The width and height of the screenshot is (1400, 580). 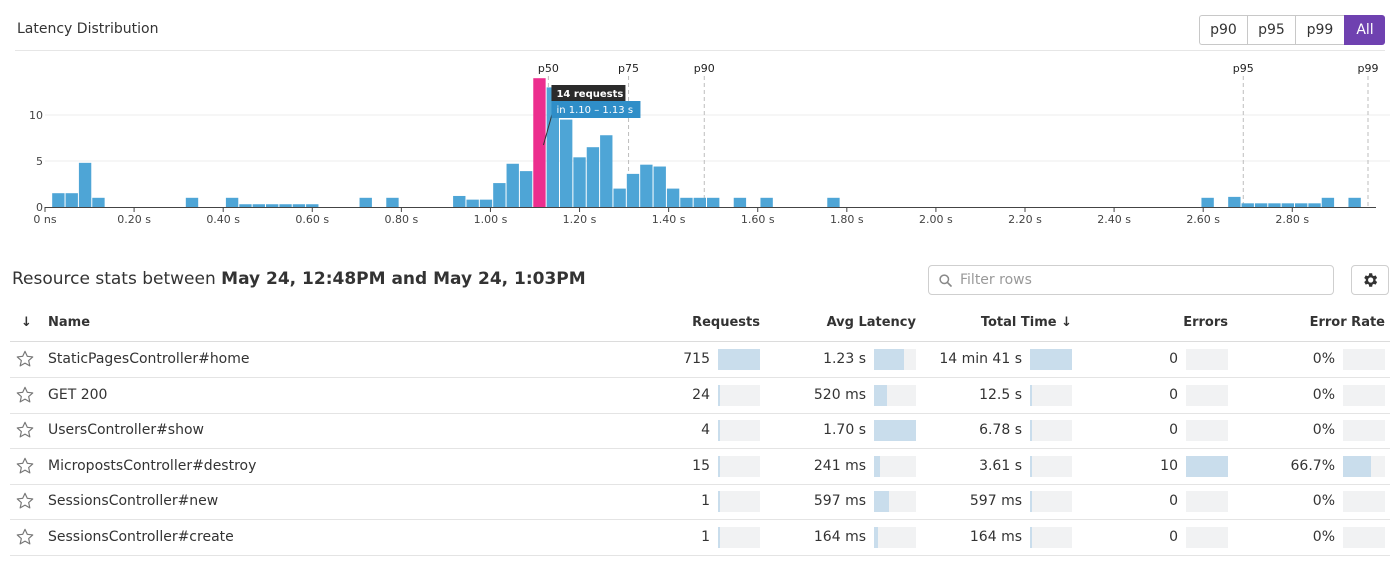 What do you see at coordinates (1271, 30) in the screenshot?
I see `p95-button: p95` at bounding box center [1271, 30].